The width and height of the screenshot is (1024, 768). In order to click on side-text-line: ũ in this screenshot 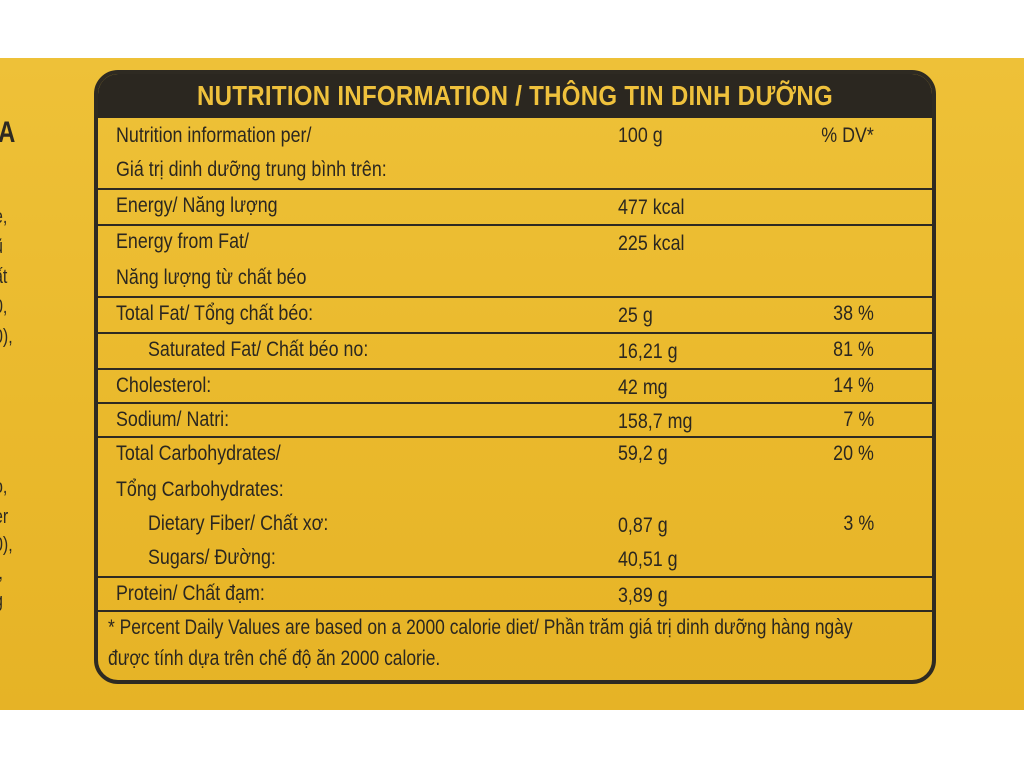, I will do `click(1, 247)`.